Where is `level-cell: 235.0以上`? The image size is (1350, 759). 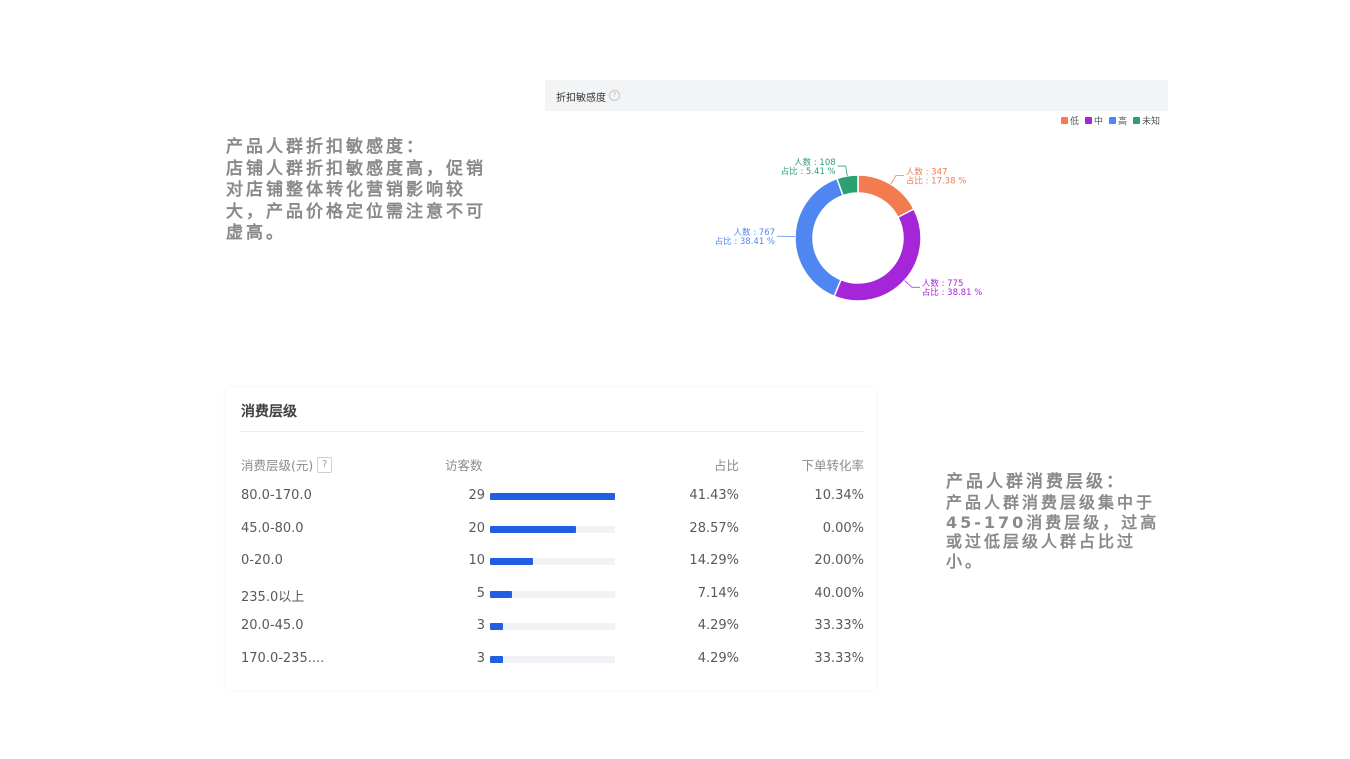 level-cell: 235.0以上 is located at coordinates (273, 597).